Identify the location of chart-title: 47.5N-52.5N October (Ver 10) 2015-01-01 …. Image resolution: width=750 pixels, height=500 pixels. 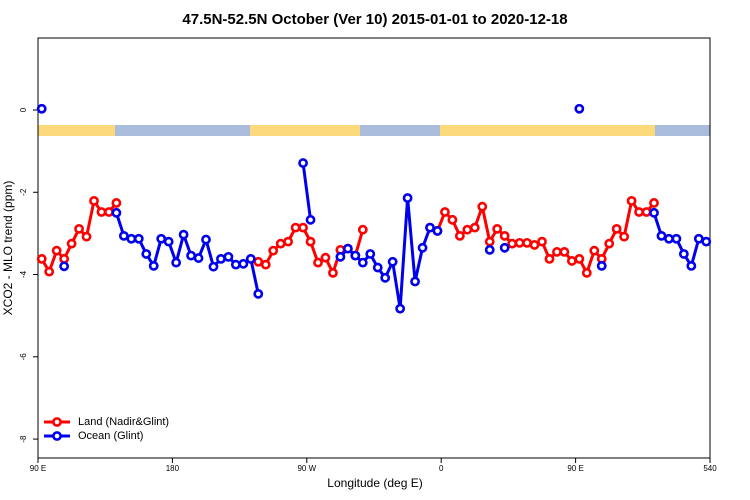
(374, 19).